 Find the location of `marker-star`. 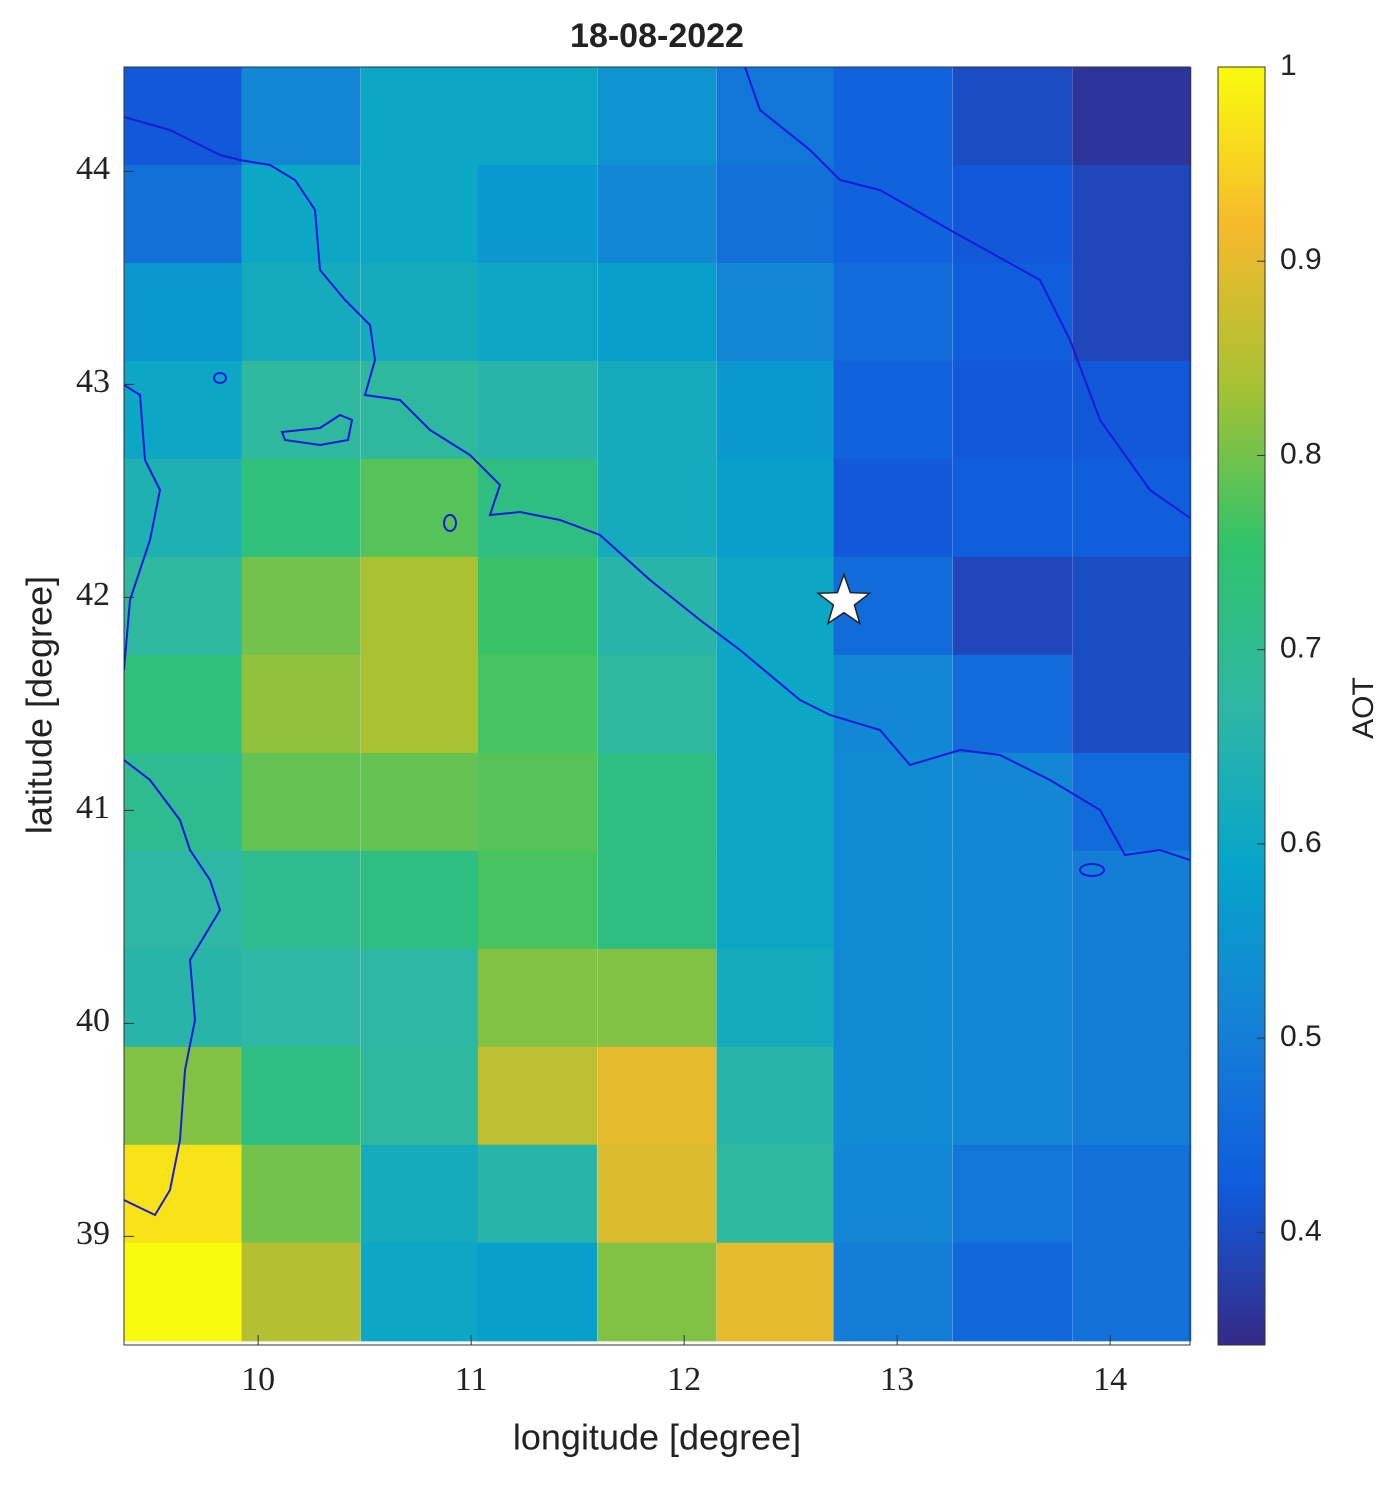

marker-star is located at coordinates (844, 599).